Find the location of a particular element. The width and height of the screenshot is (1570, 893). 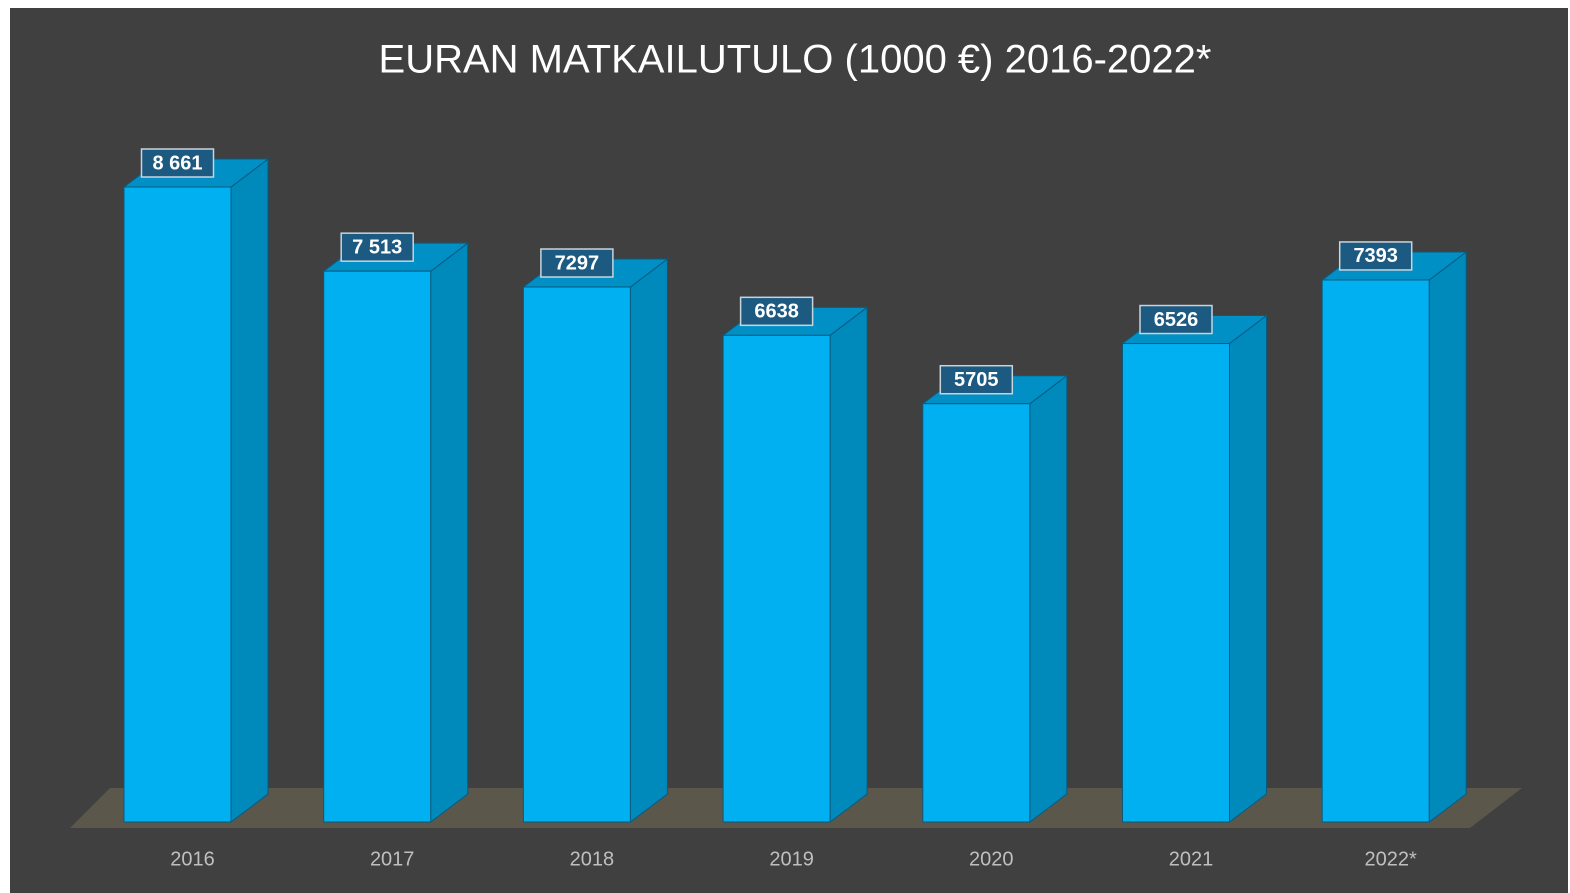

value-label: 7393 is located at coordinates (1375, 256).